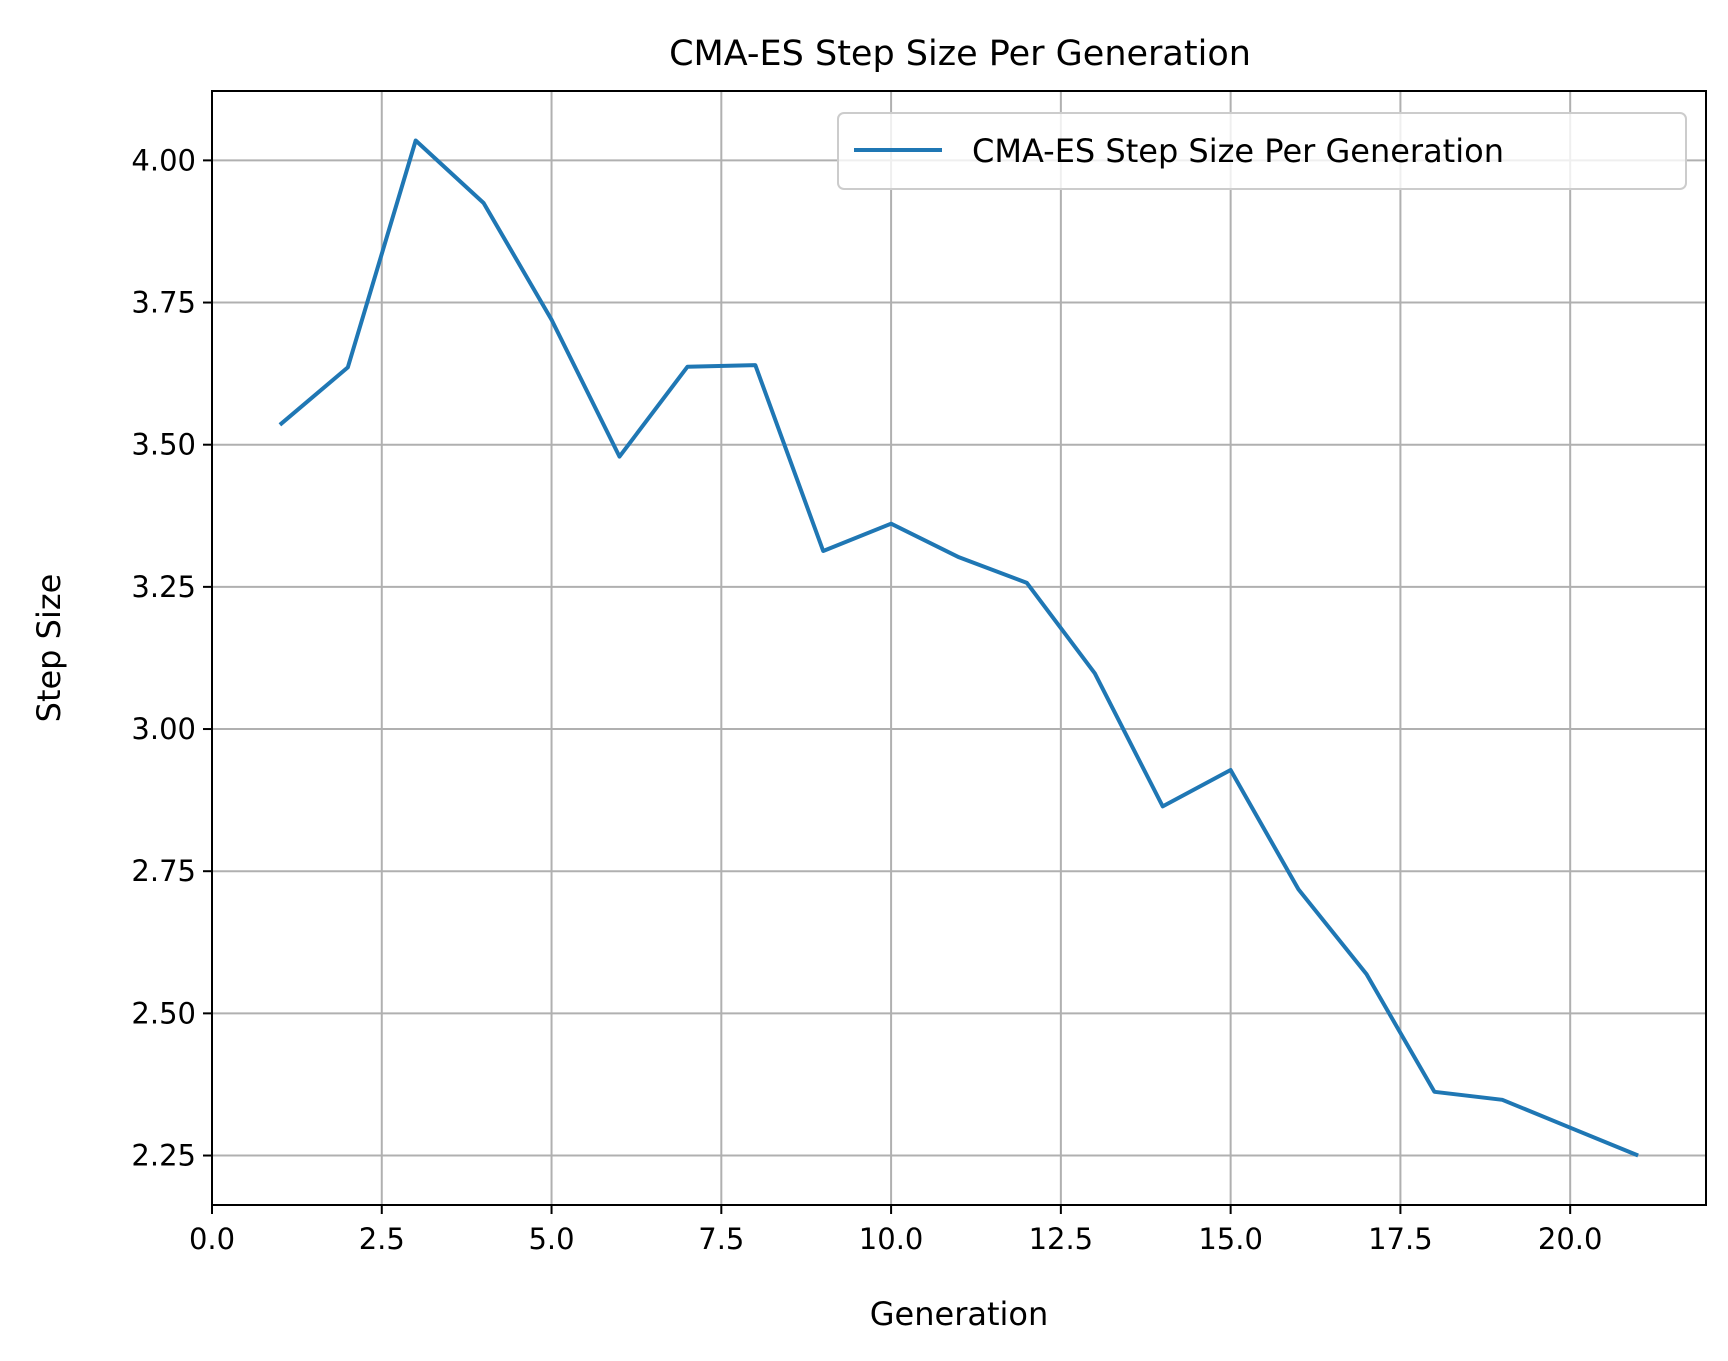  I want to click on x-axis-label: Generation, so click(959, 1314).